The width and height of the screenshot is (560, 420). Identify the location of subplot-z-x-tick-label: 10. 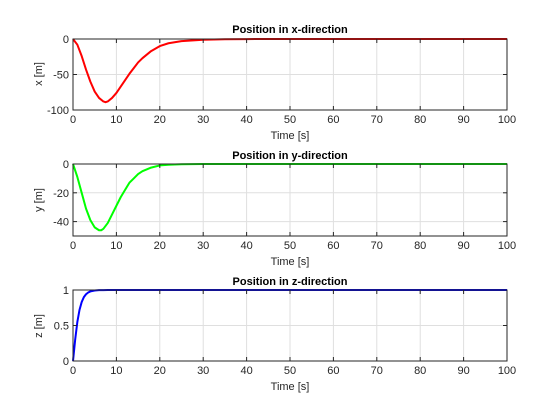
(116, 371).